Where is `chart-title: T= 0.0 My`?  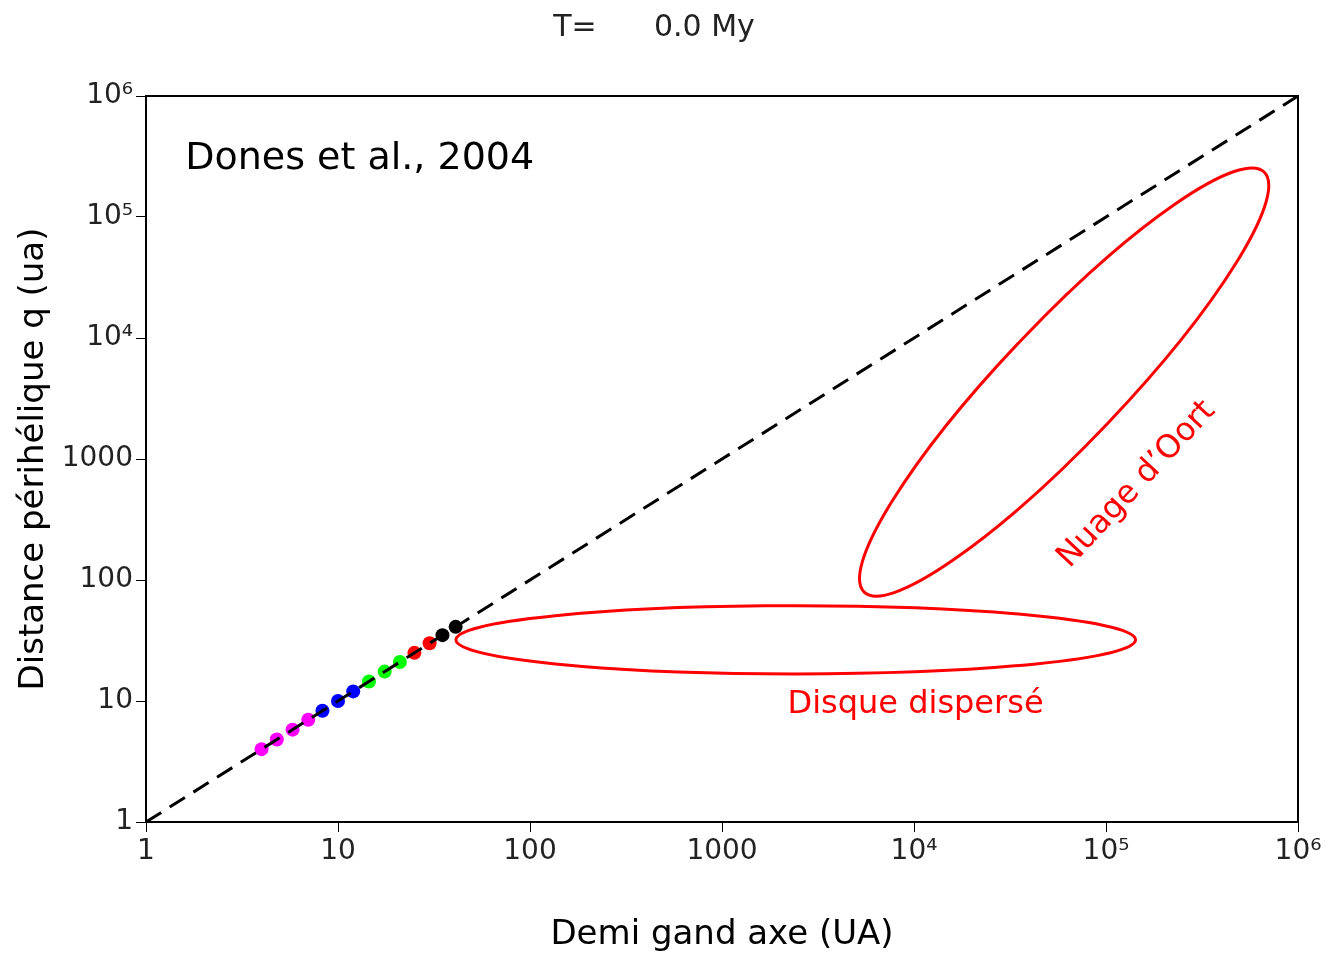
chart-title: T= 0.0 My is located at coordinates (653, 25).